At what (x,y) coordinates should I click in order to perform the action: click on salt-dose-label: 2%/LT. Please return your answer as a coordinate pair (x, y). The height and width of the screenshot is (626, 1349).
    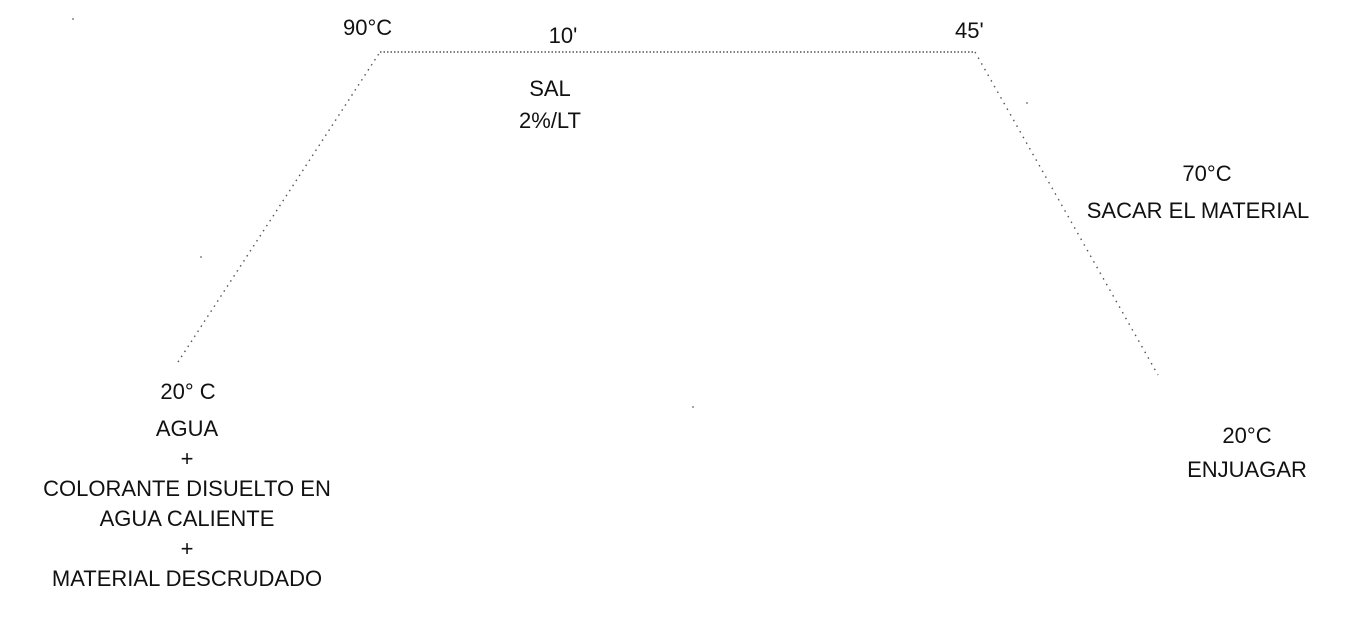
    Looking at the image, I should click on (550, 120).